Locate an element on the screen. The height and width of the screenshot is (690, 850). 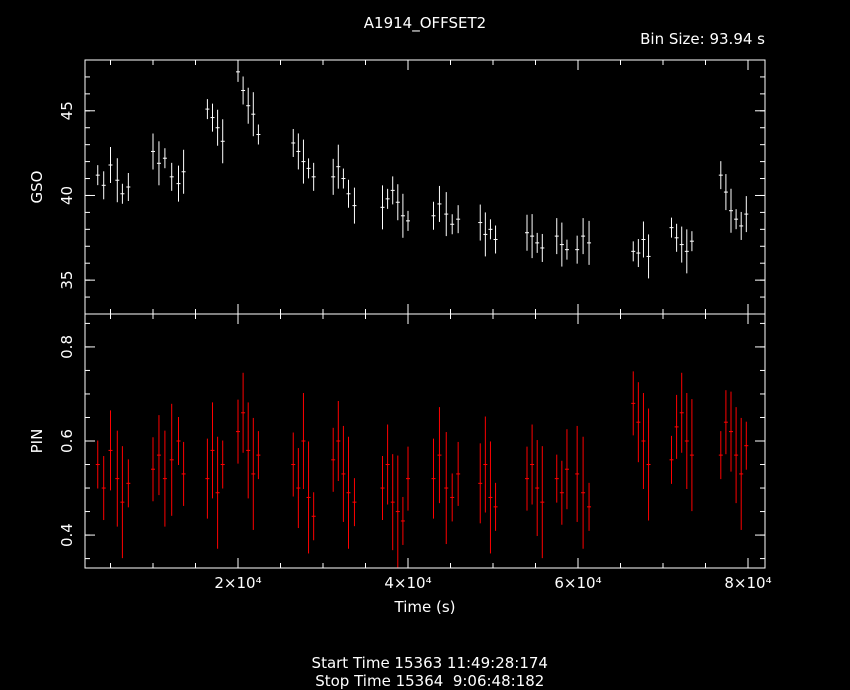
y-axis-label-gso: GSO is located at coordinates (37, 187).